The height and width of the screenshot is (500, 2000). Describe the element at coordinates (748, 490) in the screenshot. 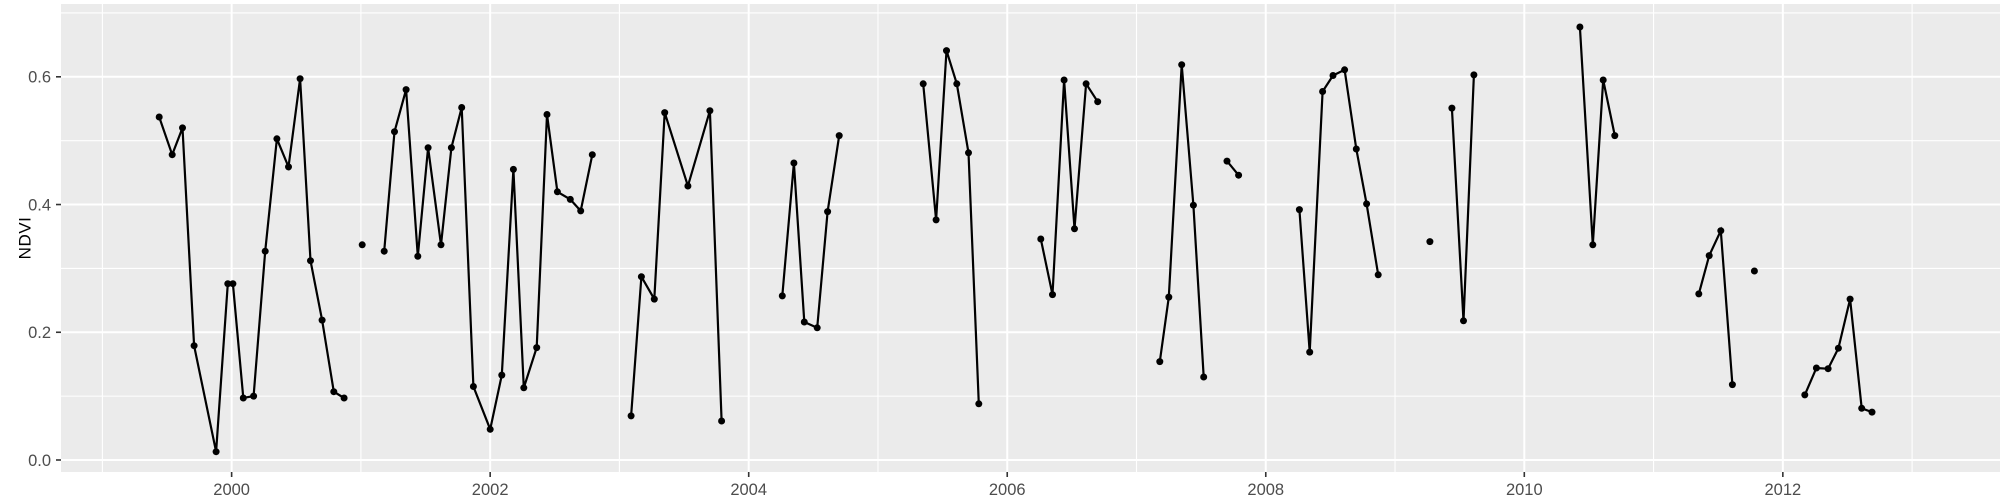

I see `x-tick-label: 2004` at that location.